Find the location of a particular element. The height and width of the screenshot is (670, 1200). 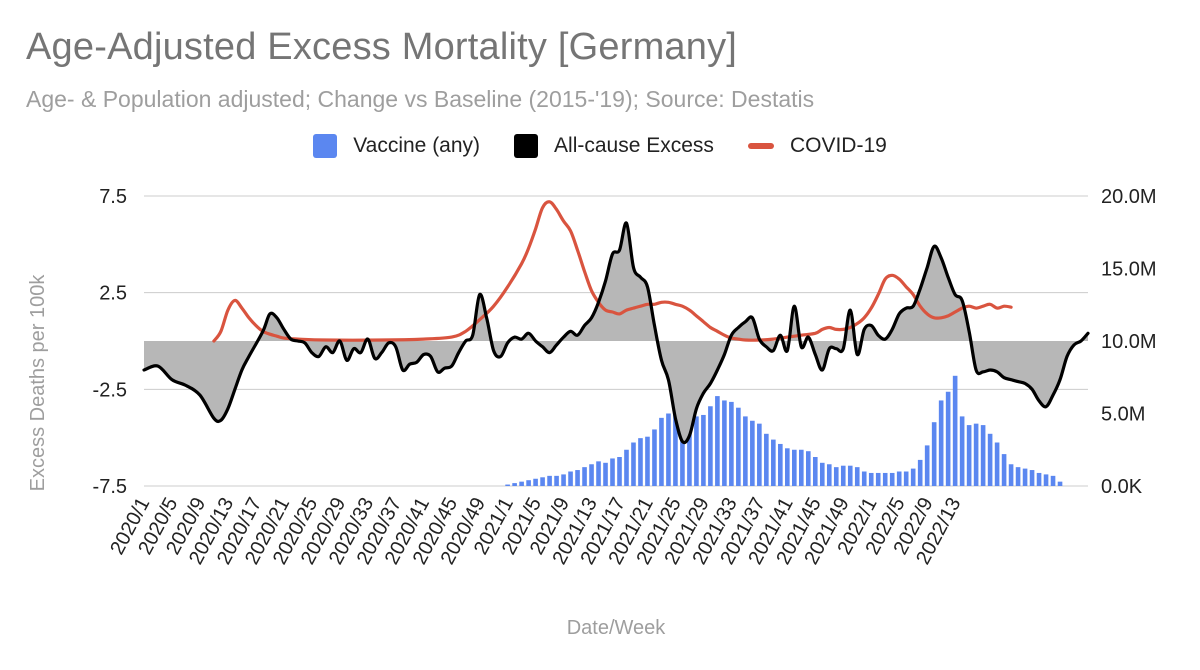

y-tick-left: -2.5 is located at coordinates (110, 390).